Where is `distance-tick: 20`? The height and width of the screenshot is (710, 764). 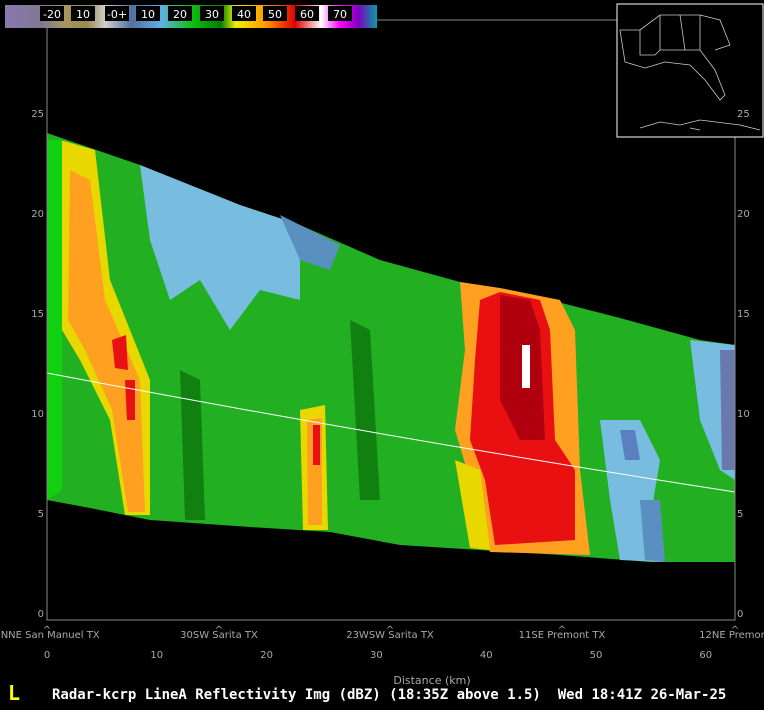
distance-tick: 20 is located at coordinates (266, 655).